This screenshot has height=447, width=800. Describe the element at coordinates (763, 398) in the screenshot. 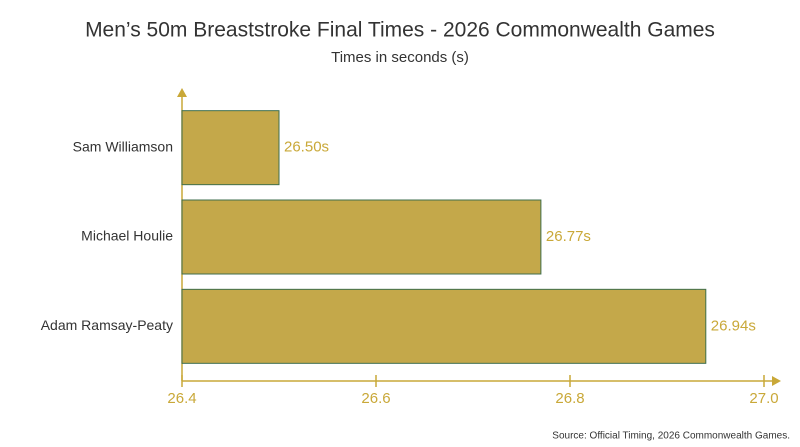

I see `x-tick-label: 27.0` at that location.